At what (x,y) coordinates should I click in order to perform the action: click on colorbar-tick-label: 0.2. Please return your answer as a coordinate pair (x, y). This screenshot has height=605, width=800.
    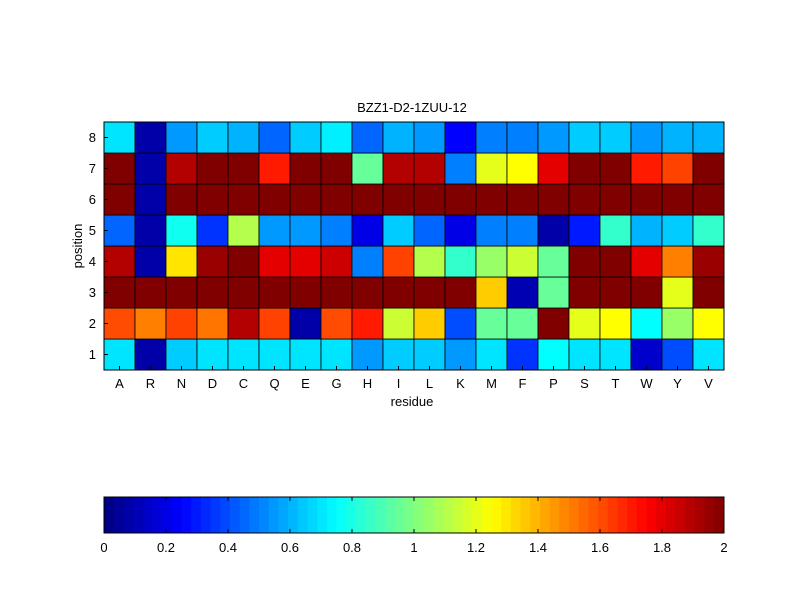
    Looking at the image, I should click on (166, 547).